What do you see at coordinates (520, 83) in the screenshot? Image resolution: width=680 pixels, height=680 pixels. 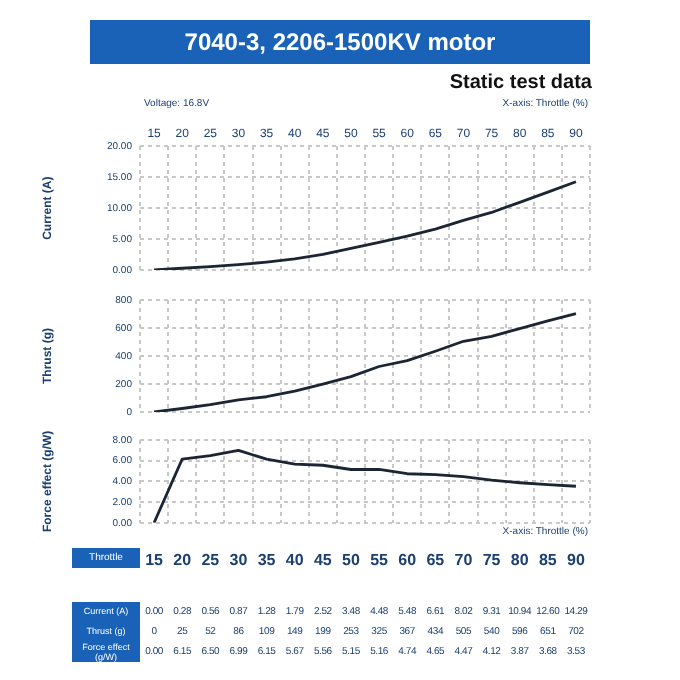 I see `chart-subtitle: Static test data` at bounding box center [520, 83].